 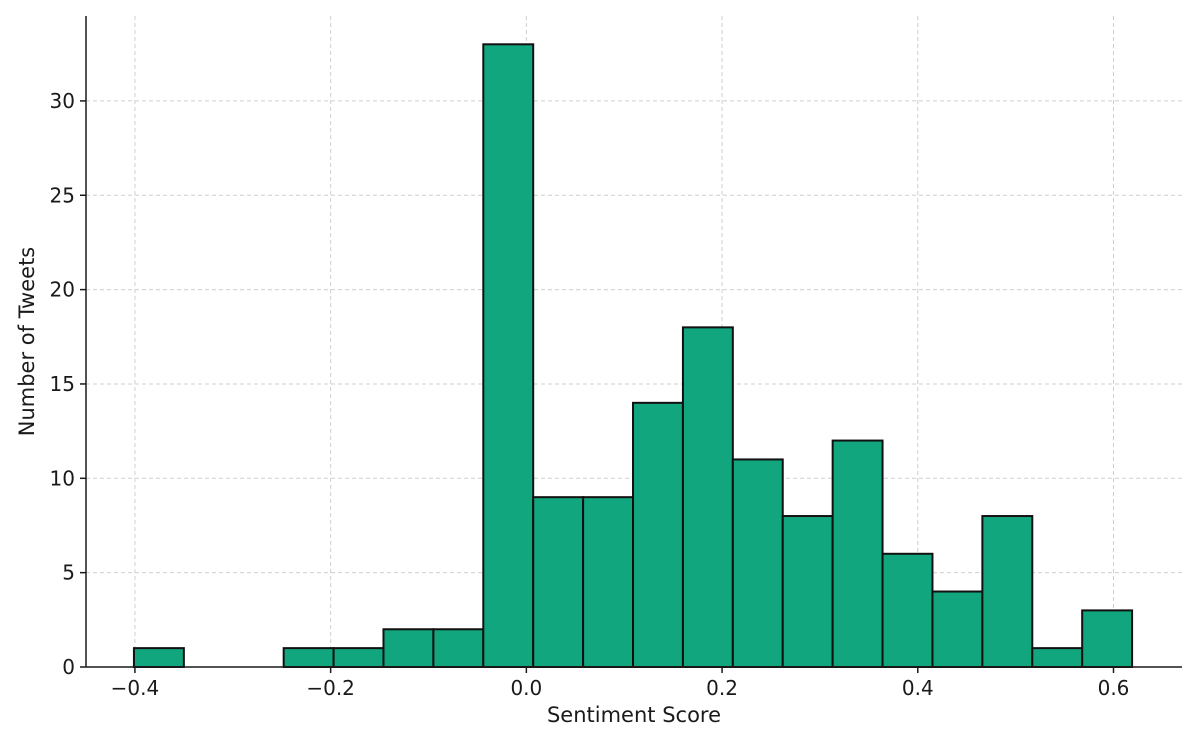 I want to click on x-axis-ticks: −0.4 −0.2 0.0 0.2 0.4 0.6, so click(x=620, y=683).